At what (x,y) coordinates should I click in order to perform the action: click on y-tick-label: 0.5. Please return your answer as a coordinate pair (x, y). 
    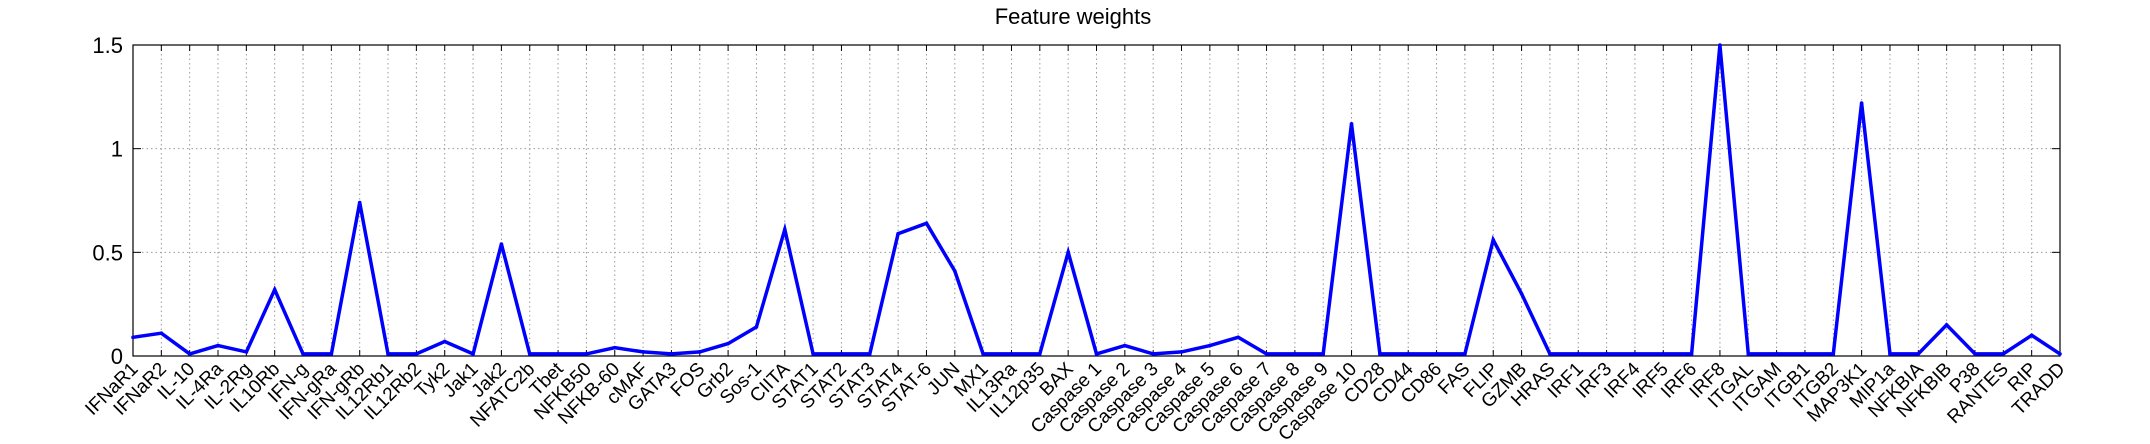
    Looking at the image, I should click on (107, 252).